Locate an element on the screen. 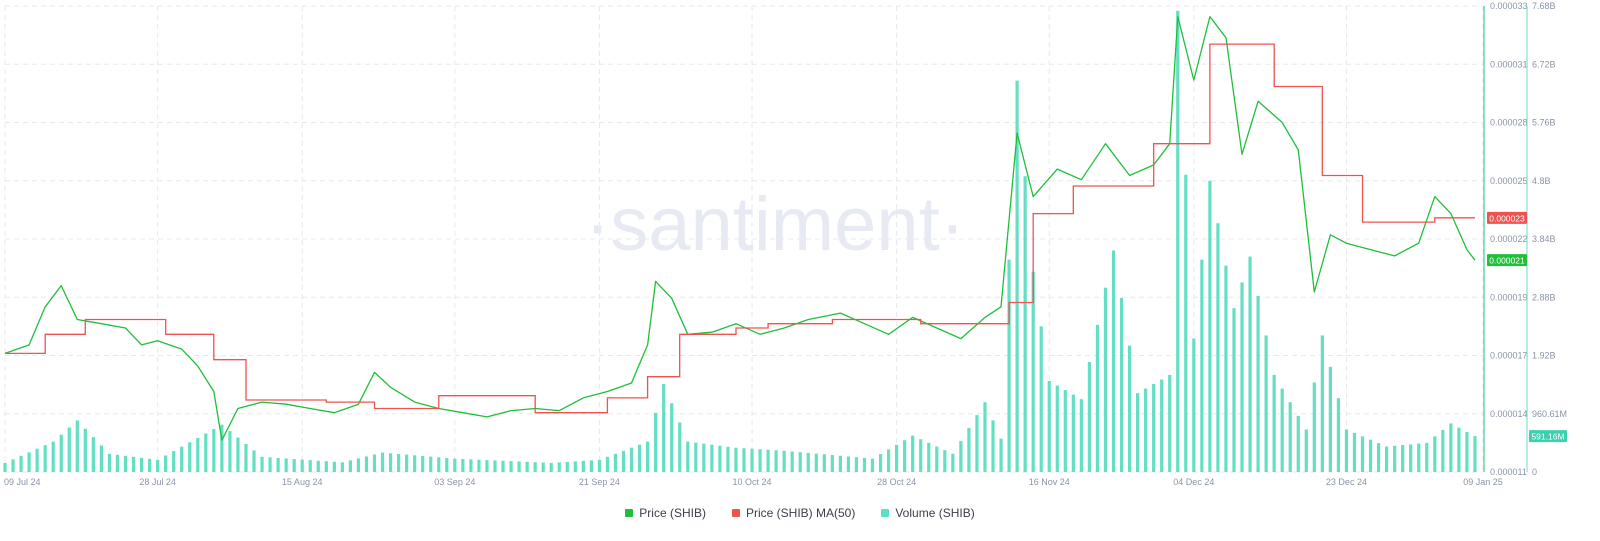 The width and height of the screenshot is (1600, 541). x-axis-tick: 23 Dec 24 is located at coordinates (1346, 482).